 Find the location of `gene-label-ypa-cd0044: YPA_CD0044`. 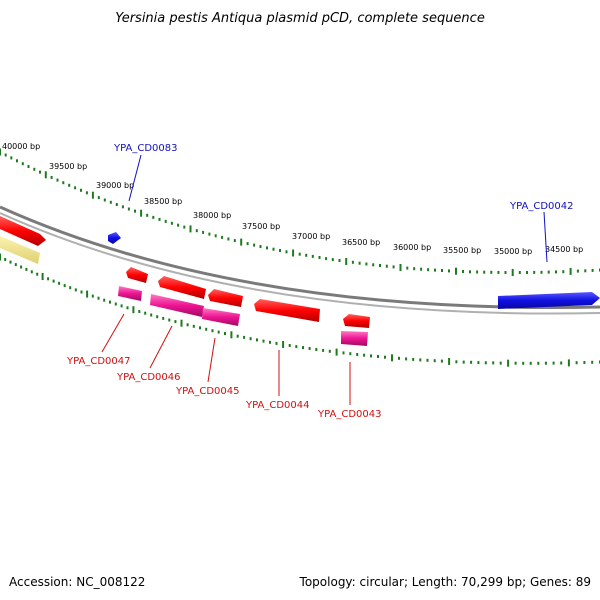

gene-label-ypa-cd0044: YPA_CD0044 is located at coordinates (277, 405).